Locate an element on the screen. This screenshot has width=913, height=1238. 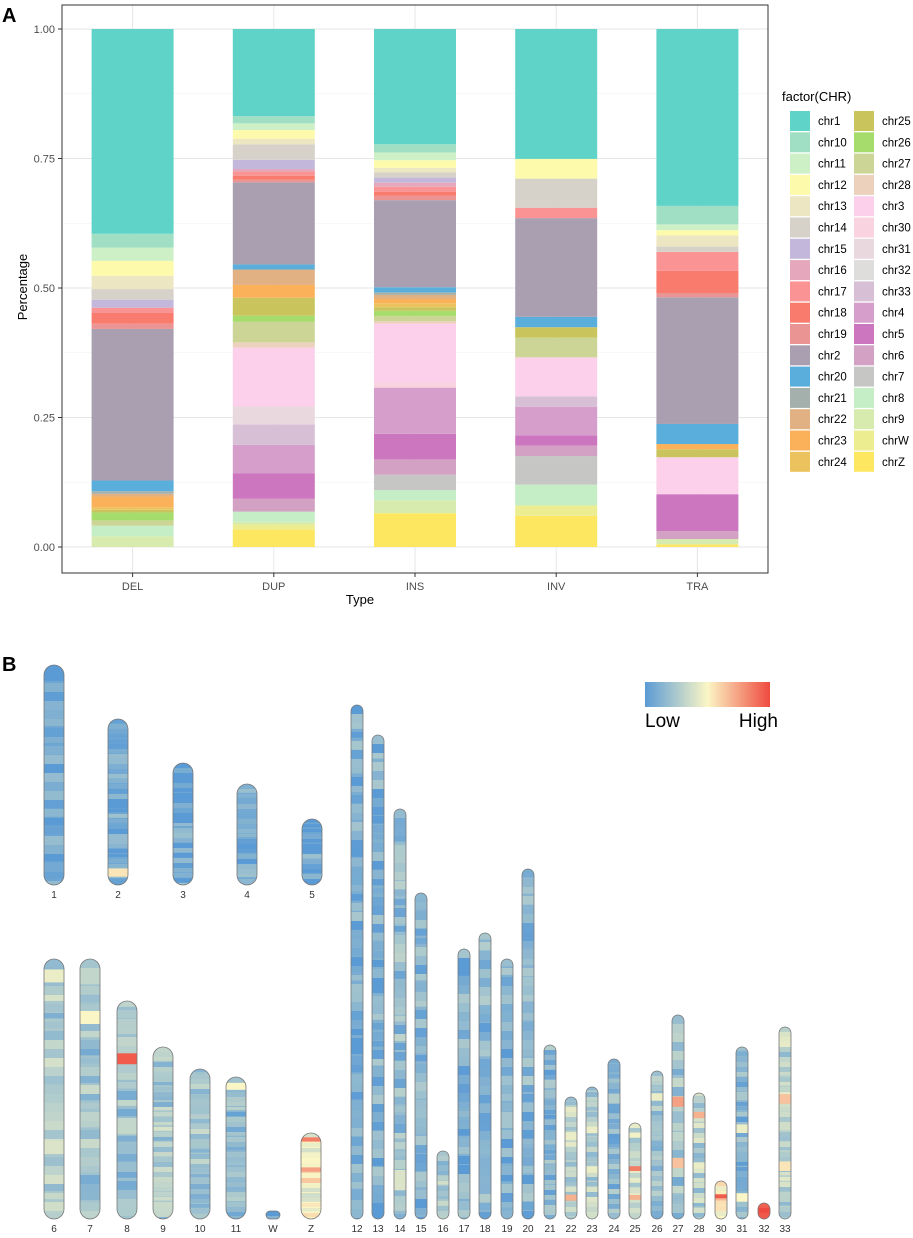
chromosome-label: 20 is located at coordinates (528, 1229).